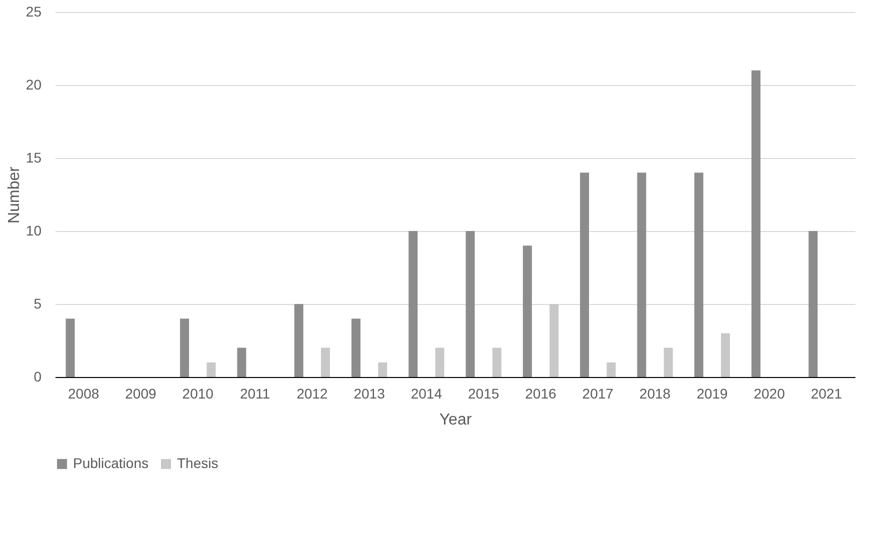 This screenshot has width=887, height=534. Describe the element at coordinates (197, 463) in the screenshot. I see `legend-label: Thesis` at that location.